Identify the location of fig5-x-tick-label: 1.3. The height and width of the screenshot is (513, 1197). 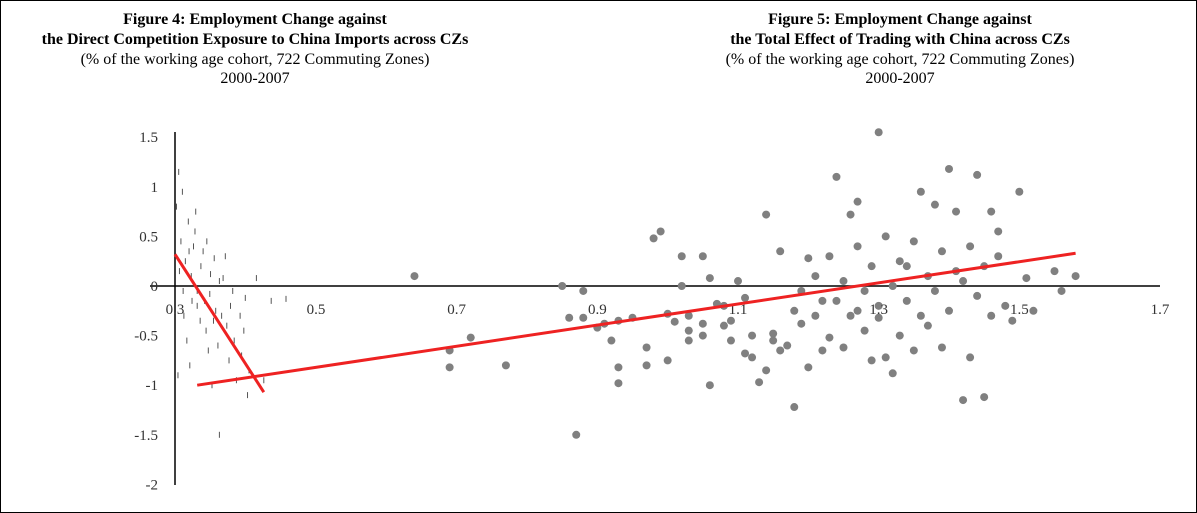
(878, 310).